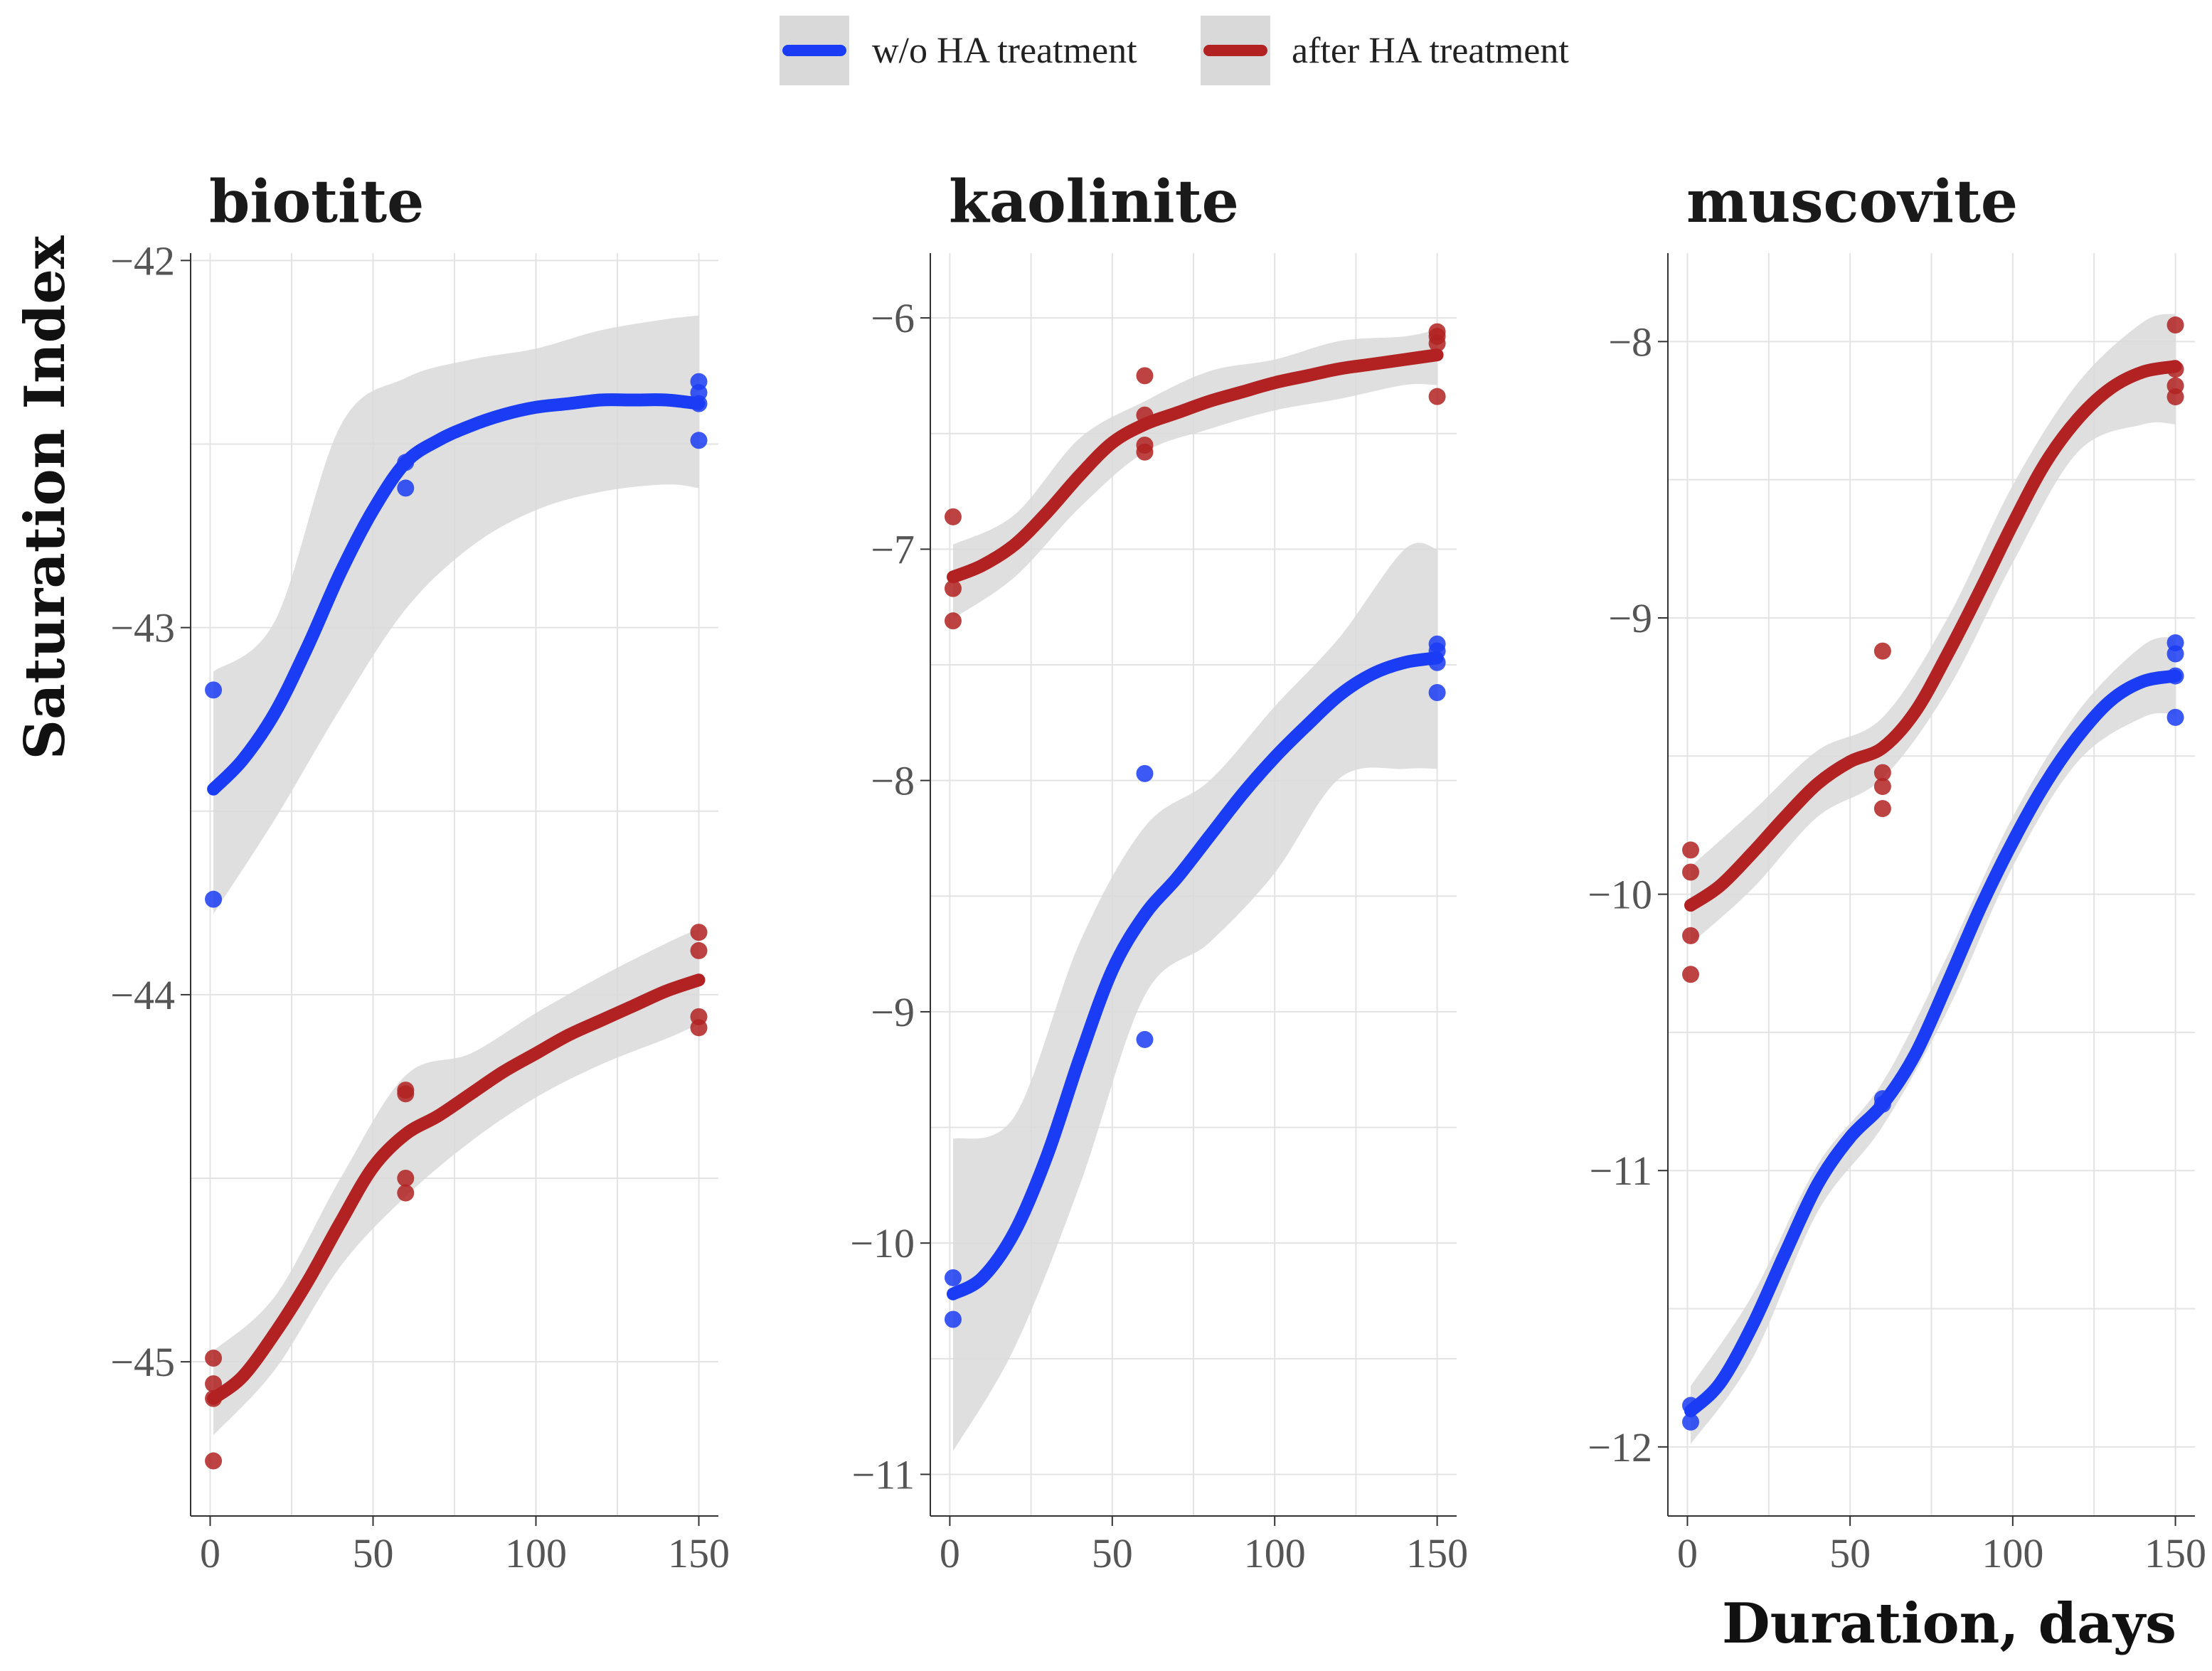 This screenshot has height=1671, width=2212. I want to click on y-axis-title: Saturation Index, so click(45, 497).